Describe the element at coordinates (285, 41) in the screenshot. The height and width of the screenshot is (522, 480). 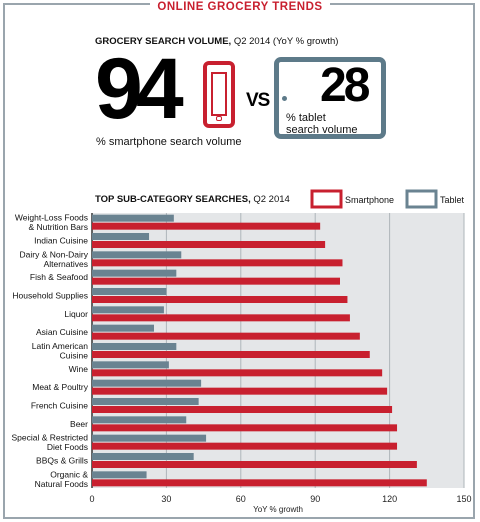
I see `volume-heading-rest: Q2 2014 (YoY % growth)` at that location.